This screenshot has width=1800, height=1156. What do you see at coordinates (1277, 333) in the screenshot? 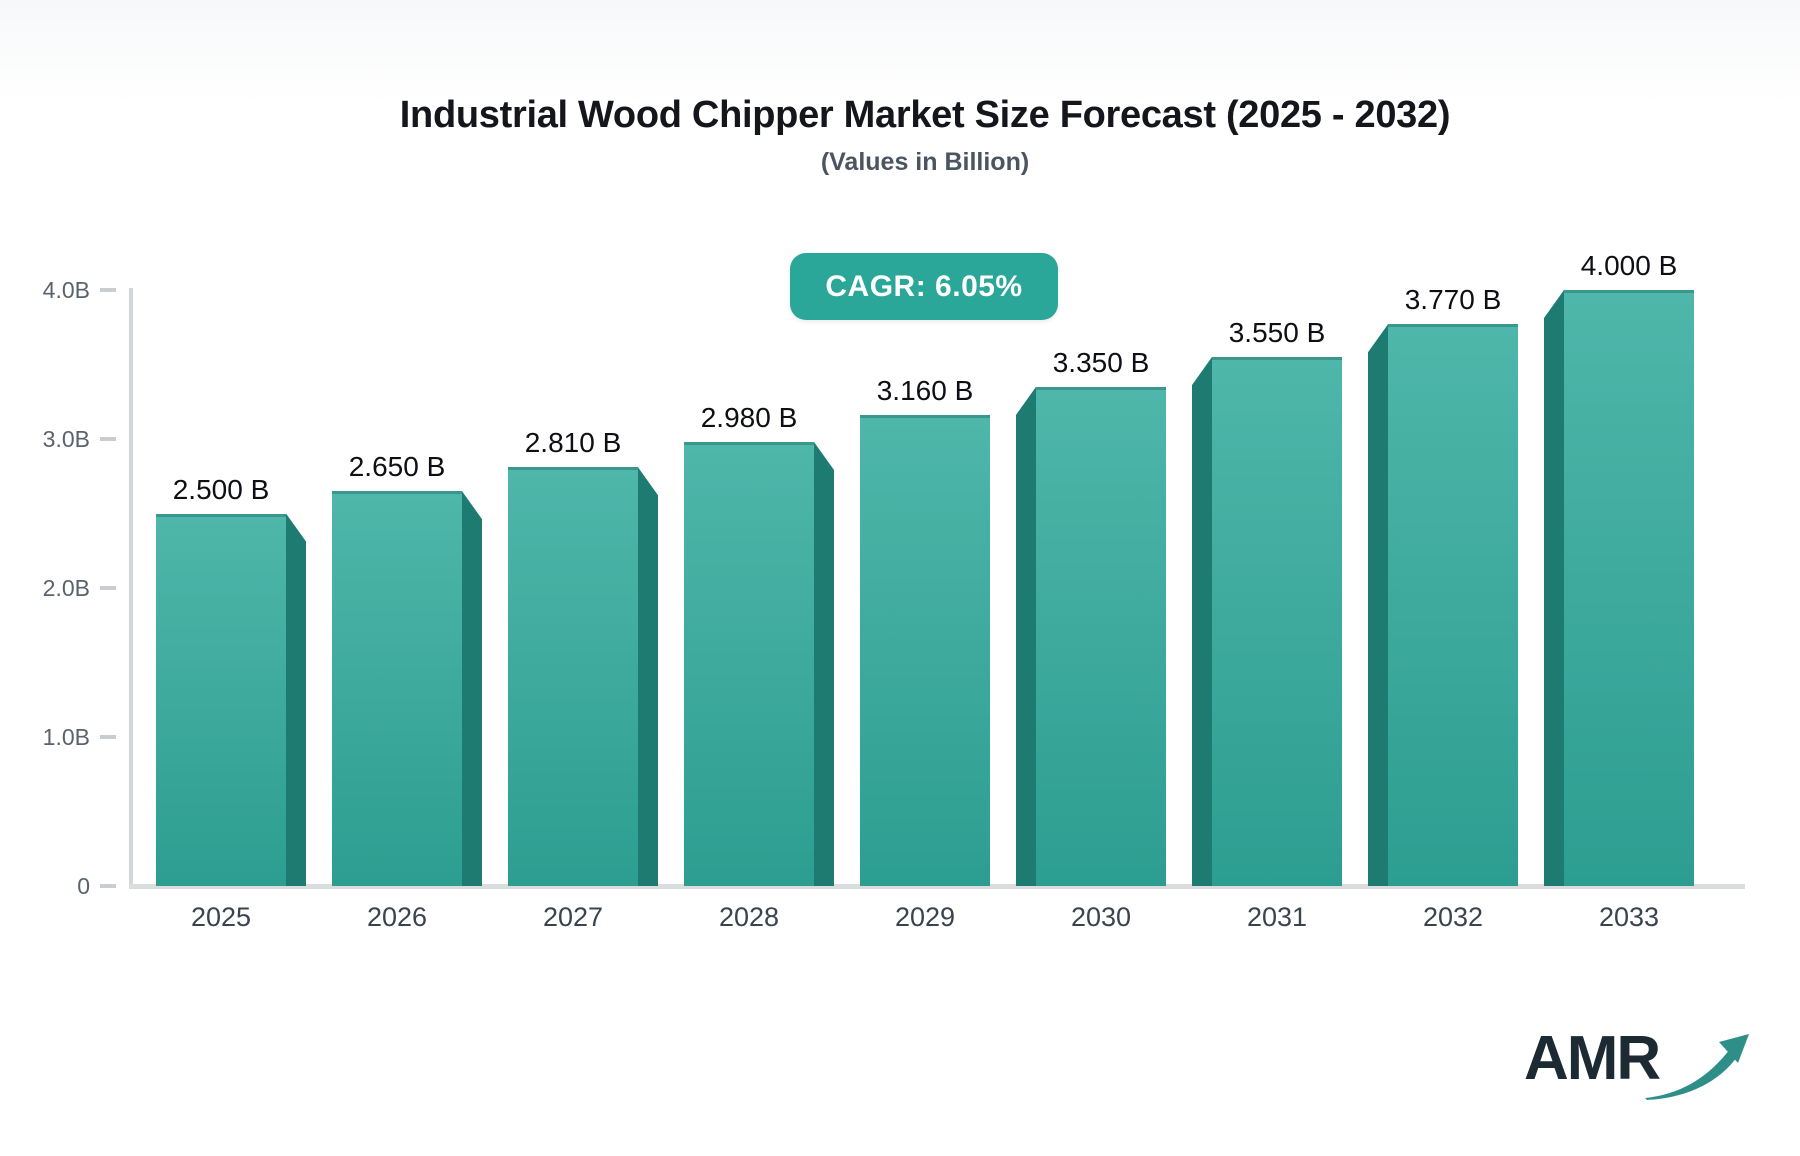
I see `bar-value-label: 3.550 B` at bounding box center [1277, 333].